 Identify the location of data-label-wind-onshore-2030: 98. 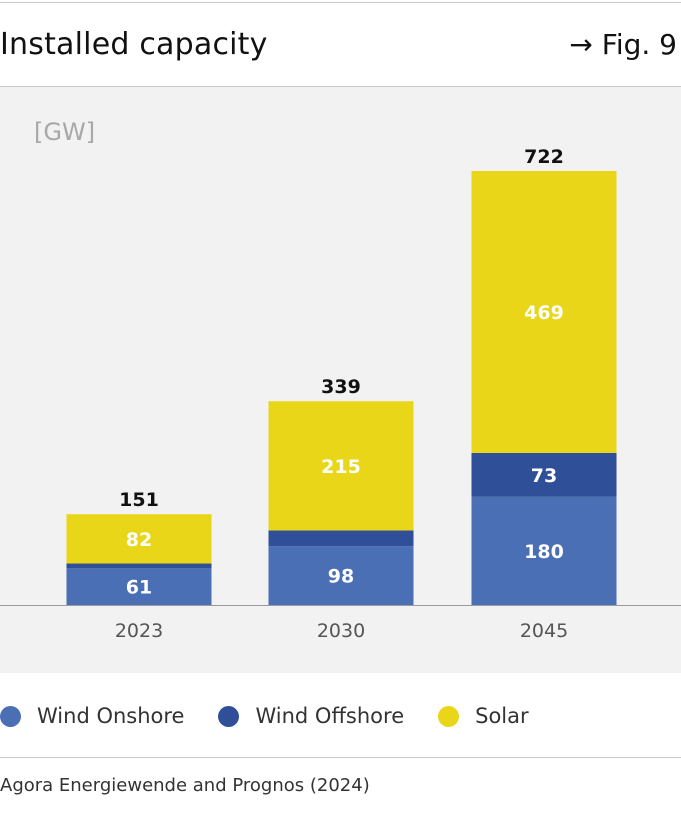
(341, 577).